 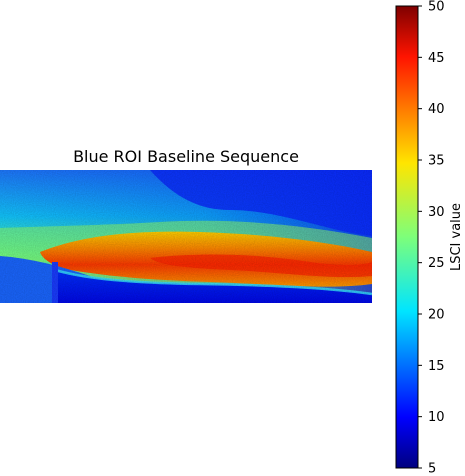 I want to click on colorbar-tick-label: 25, so click(x=436, y=263).